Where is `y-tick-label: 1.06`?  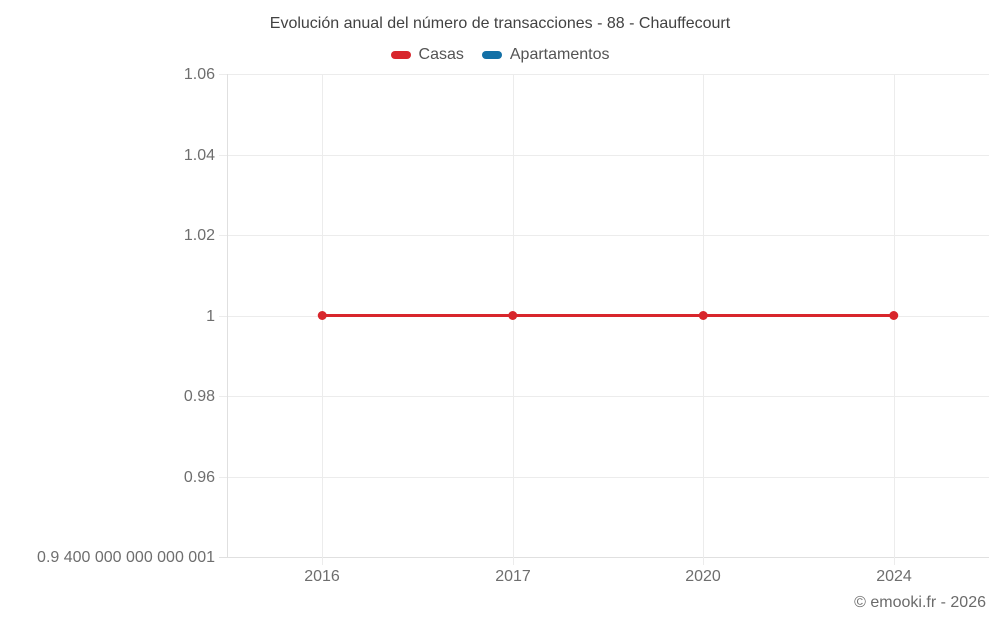
y-tick-label: 1.06 is located at coordinates (199, 74).